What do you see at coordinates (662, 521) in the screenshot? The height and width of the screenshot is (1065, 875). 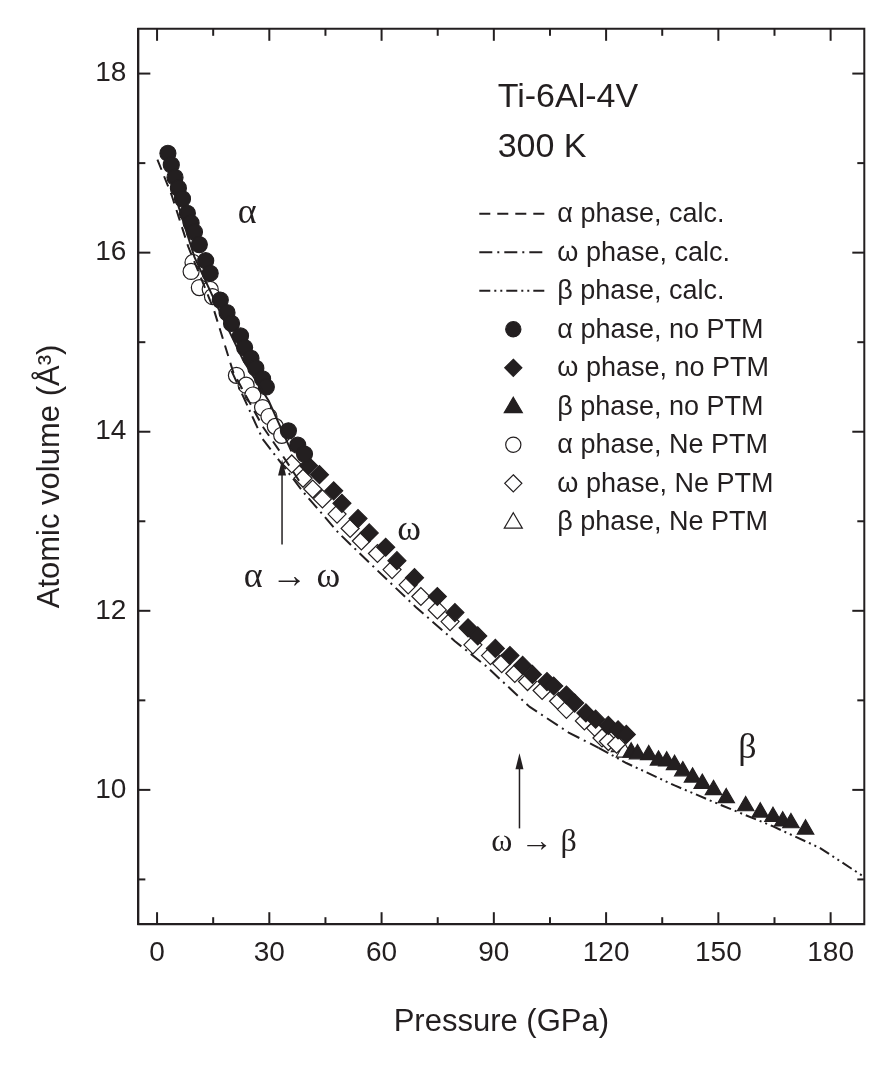 I see `legend-label: β phase, Ne PTM` at bounding box center [662, 521].